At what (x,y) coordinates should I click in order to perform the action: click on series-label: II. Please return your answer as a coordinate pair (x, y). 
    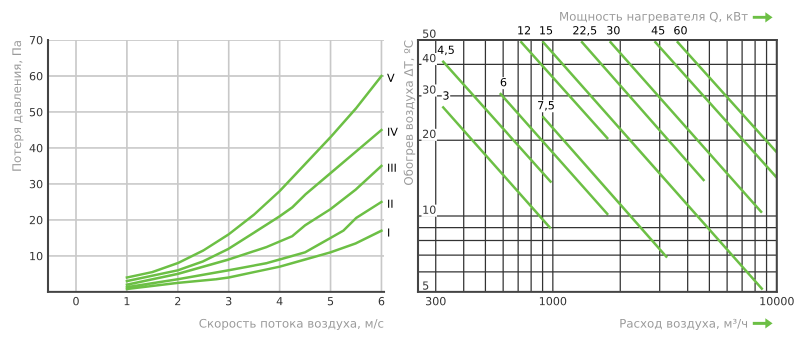
    Looking at the image, I should click on (390, 204).